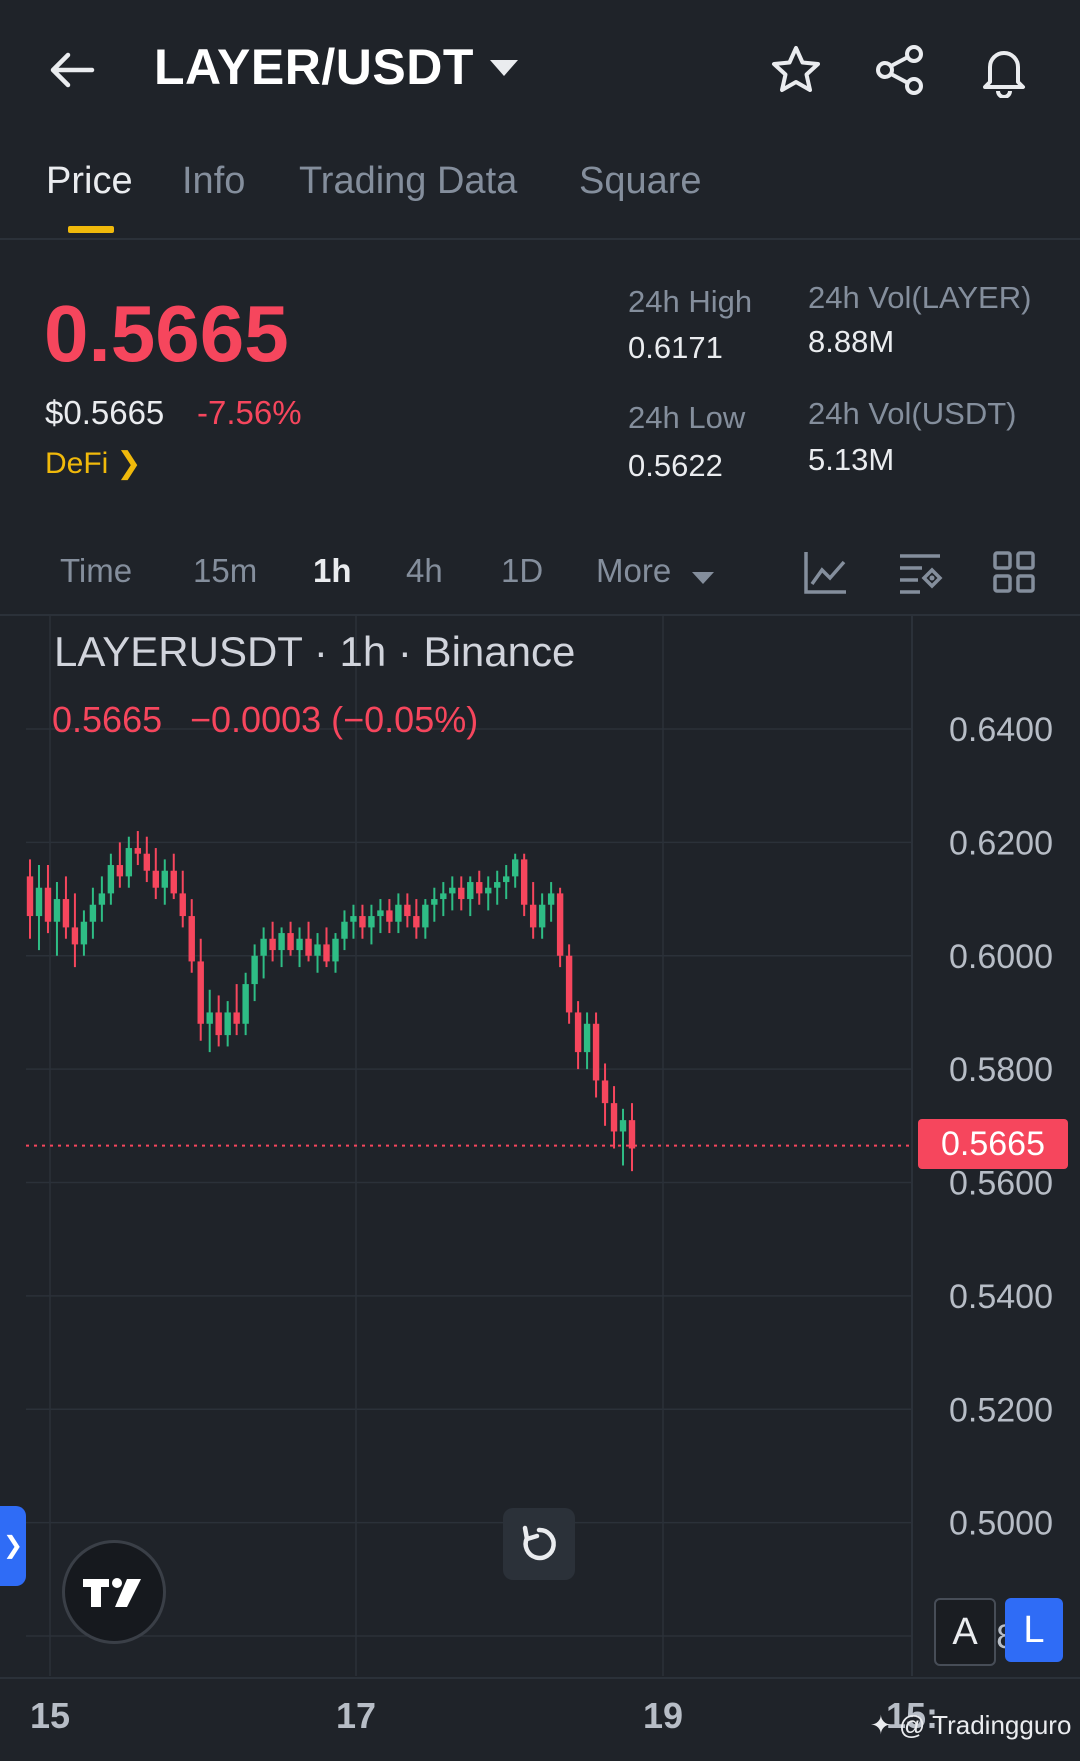 This screenshot has width=1080, height=1761. Describe the element at coordinates (356, 1715) in the screenshot. I see `x-tick-label: 17` at that location.